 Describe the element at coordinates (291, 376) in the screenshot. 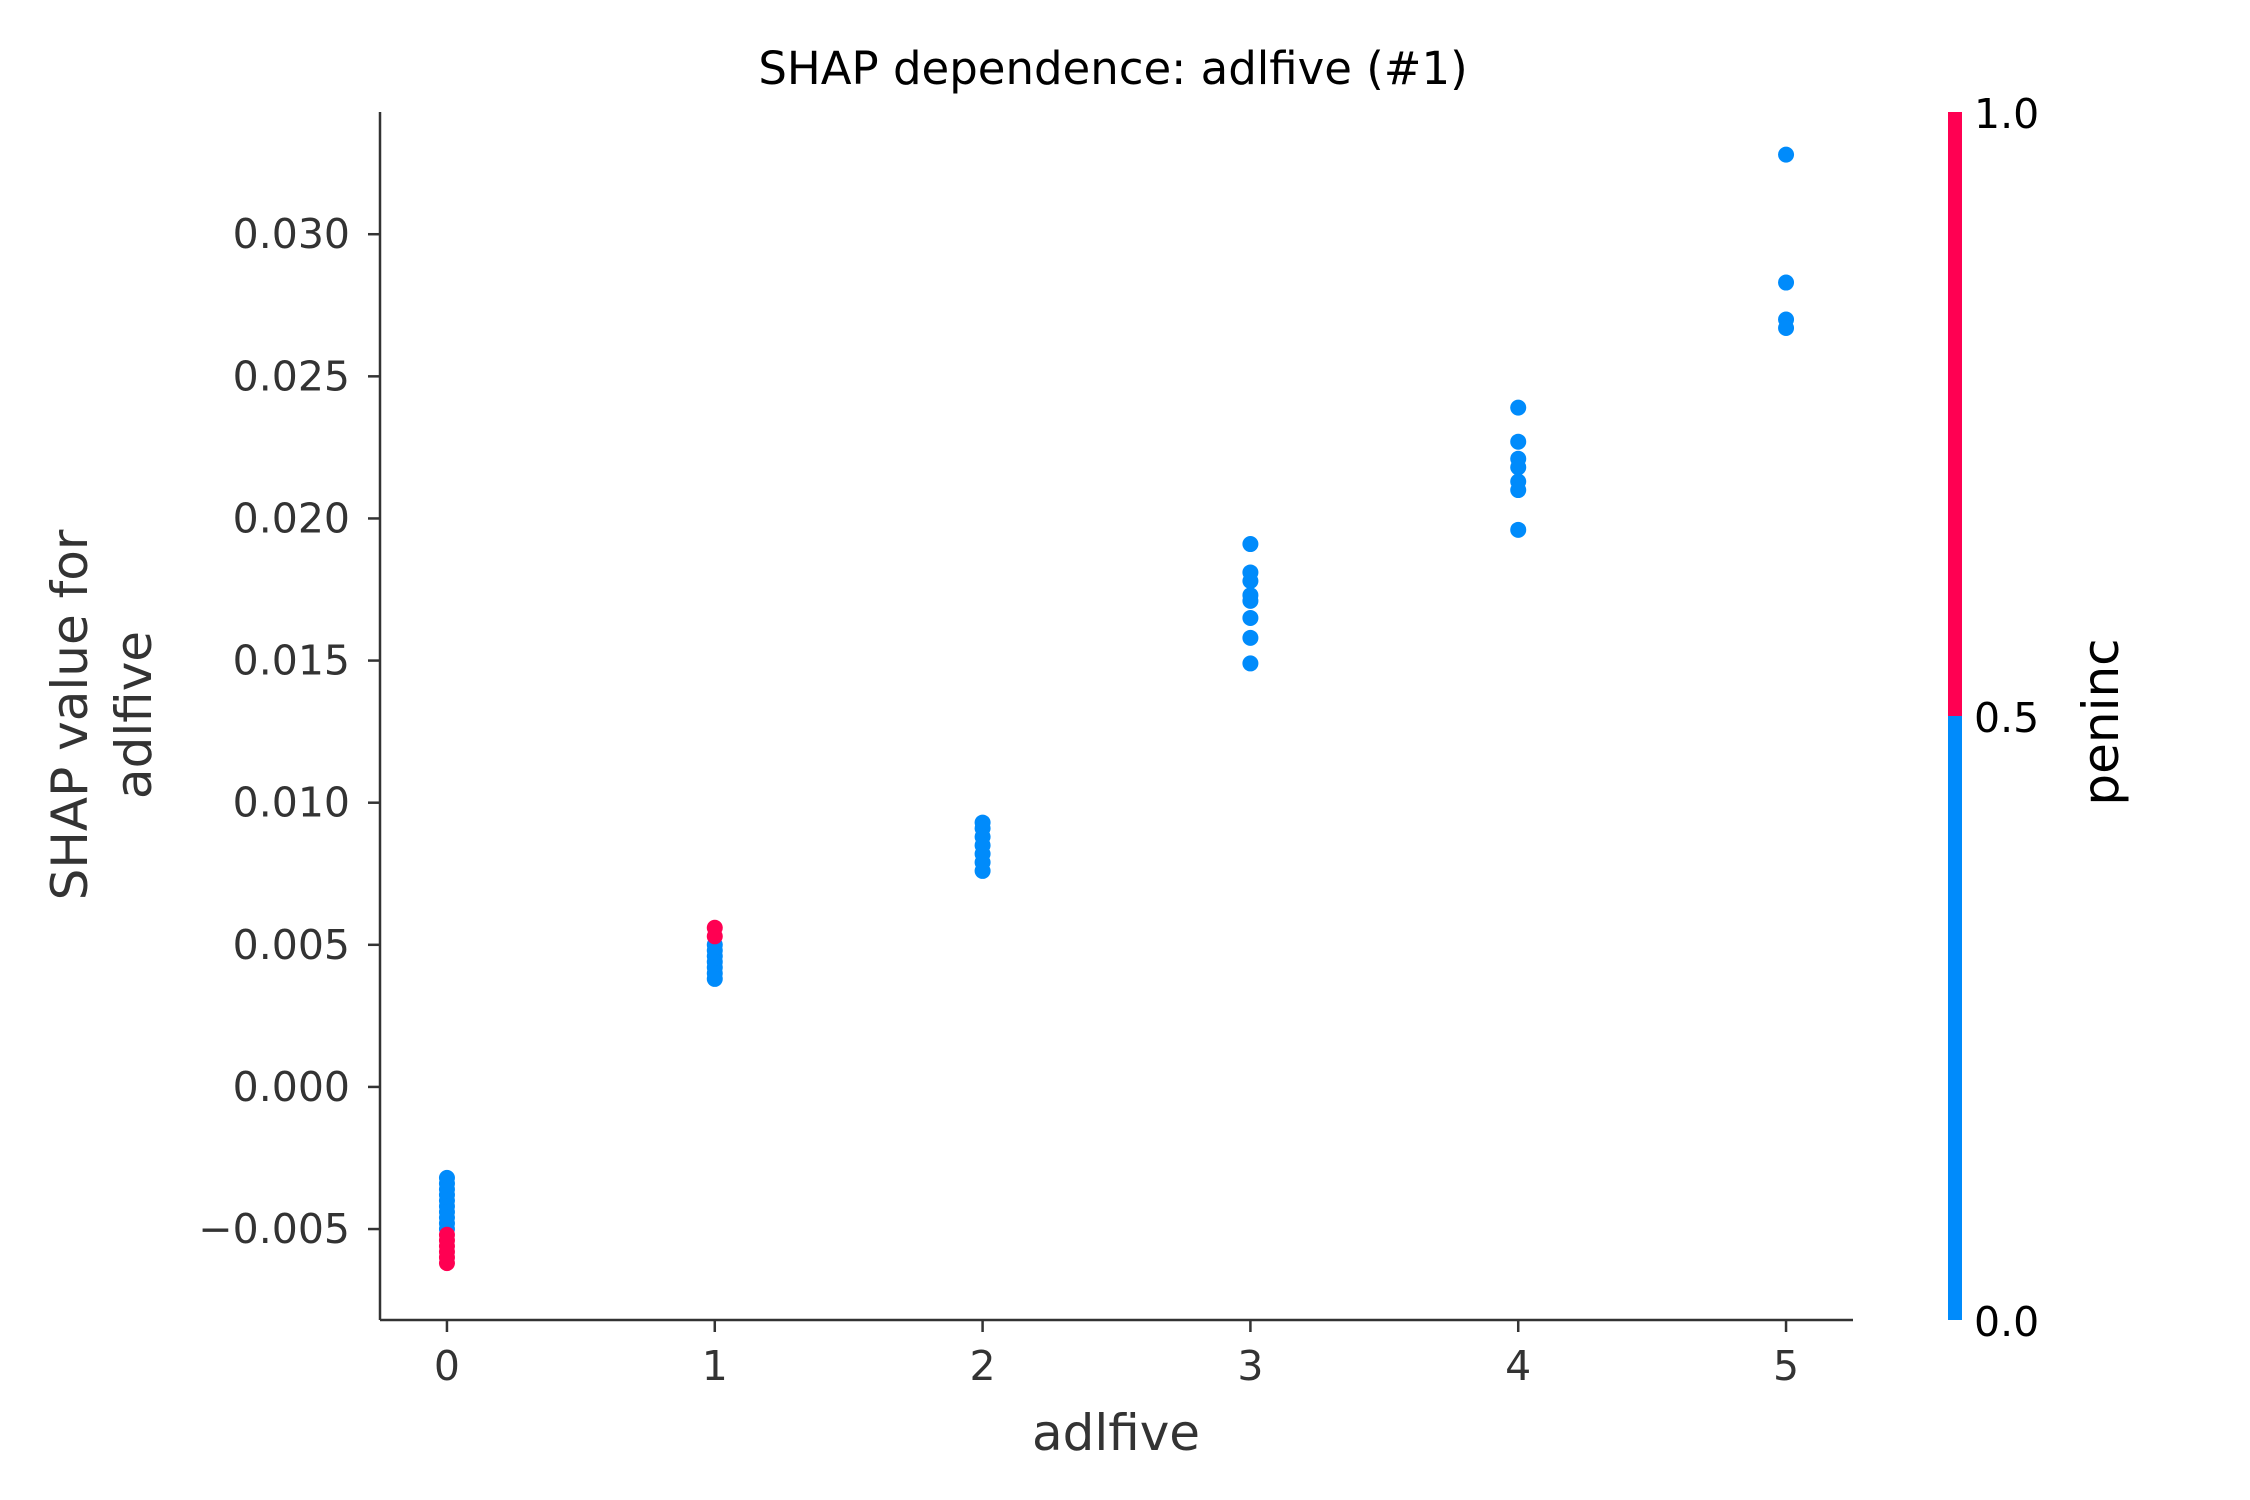

I see `y-tick-label: 0.025` at that location.